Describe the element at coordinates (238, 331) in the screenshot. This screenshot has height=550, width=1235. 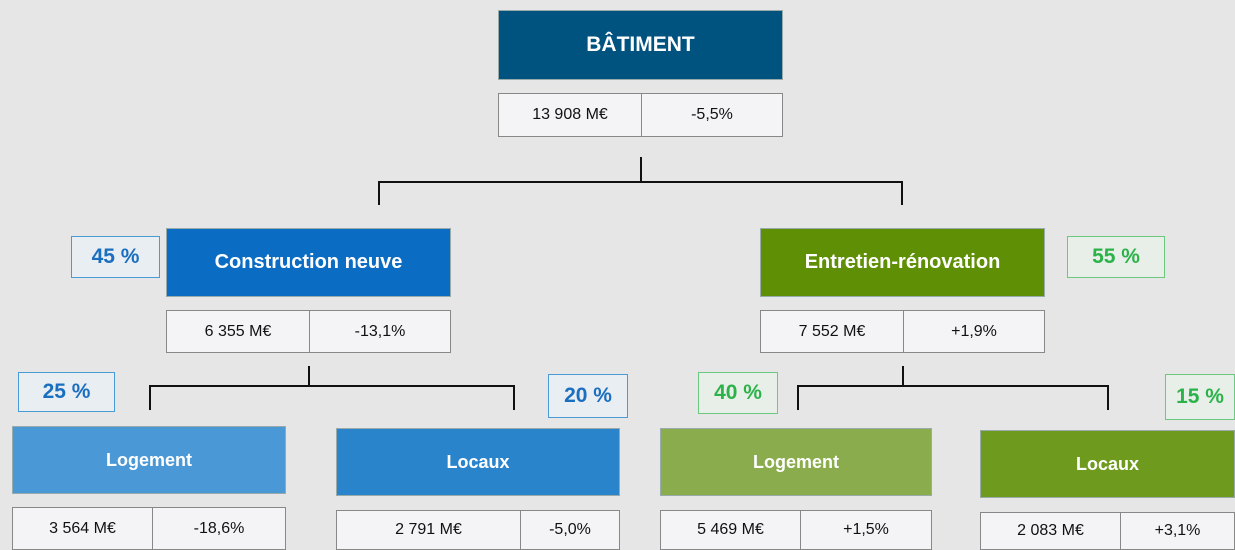
I see `amount: 6 355 M€` at that location.